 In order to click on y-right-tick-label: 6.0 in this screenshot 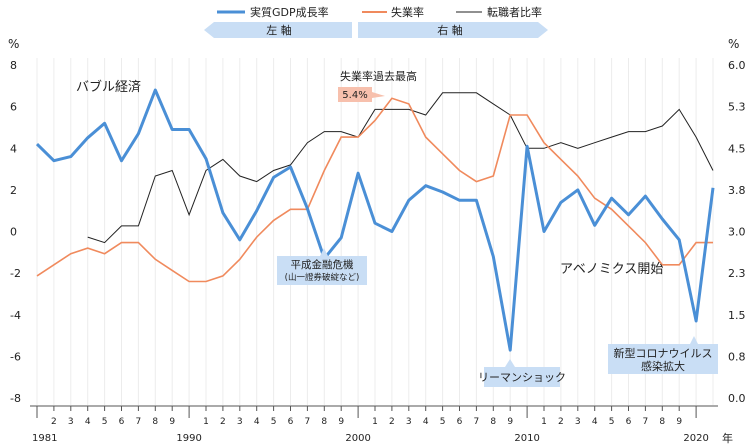, I will do `click(737, 65)`.